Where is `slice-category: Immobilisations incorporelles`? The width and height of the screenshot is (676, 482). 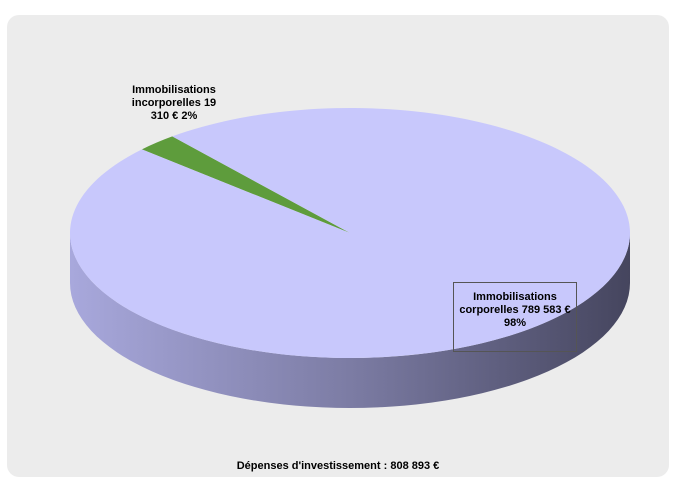
slice-category: Immobilisations incorporelles is located at coordinates (173, 96).